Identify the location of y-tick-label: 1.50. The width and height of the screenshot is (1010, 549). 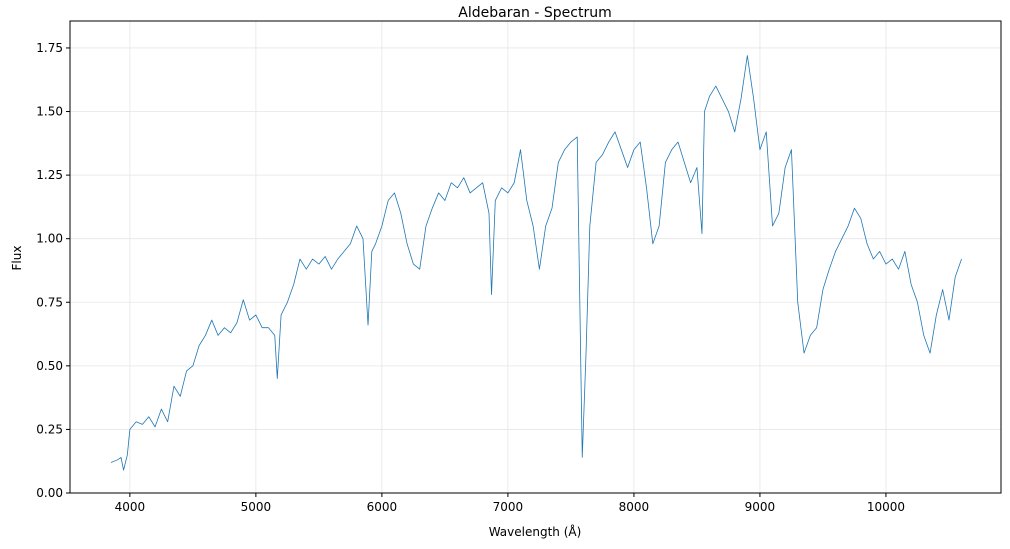
(49, 112).